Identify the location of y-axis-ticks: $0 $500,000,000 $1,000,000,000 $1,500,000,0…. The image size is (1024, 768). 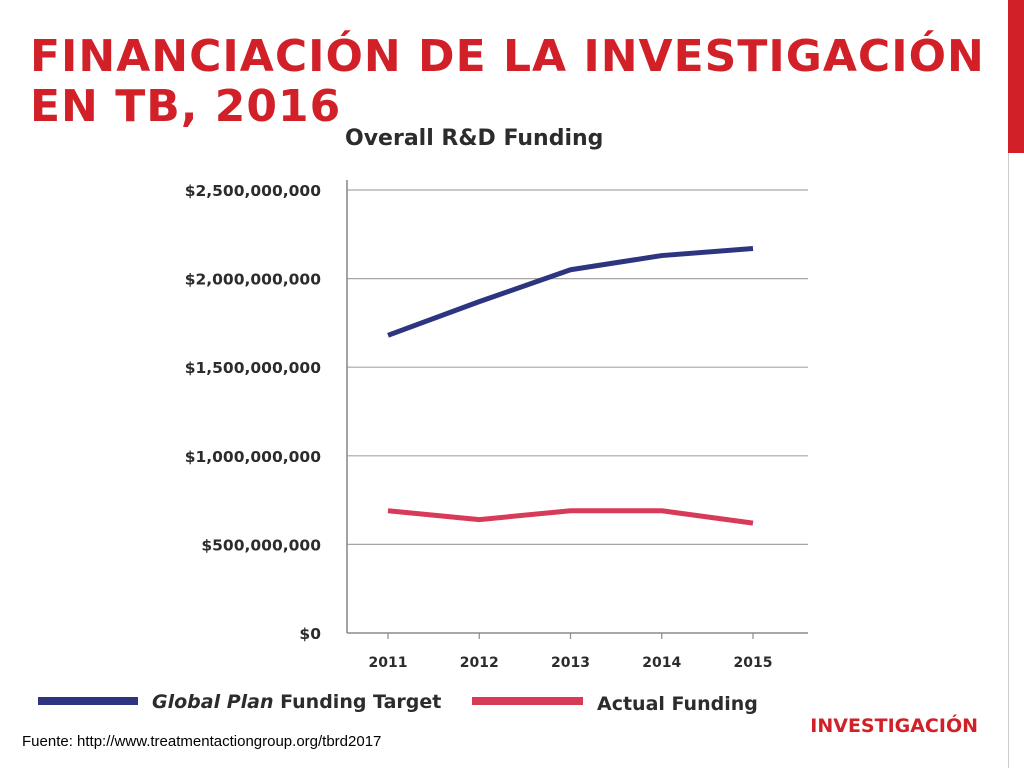
(253, 412).